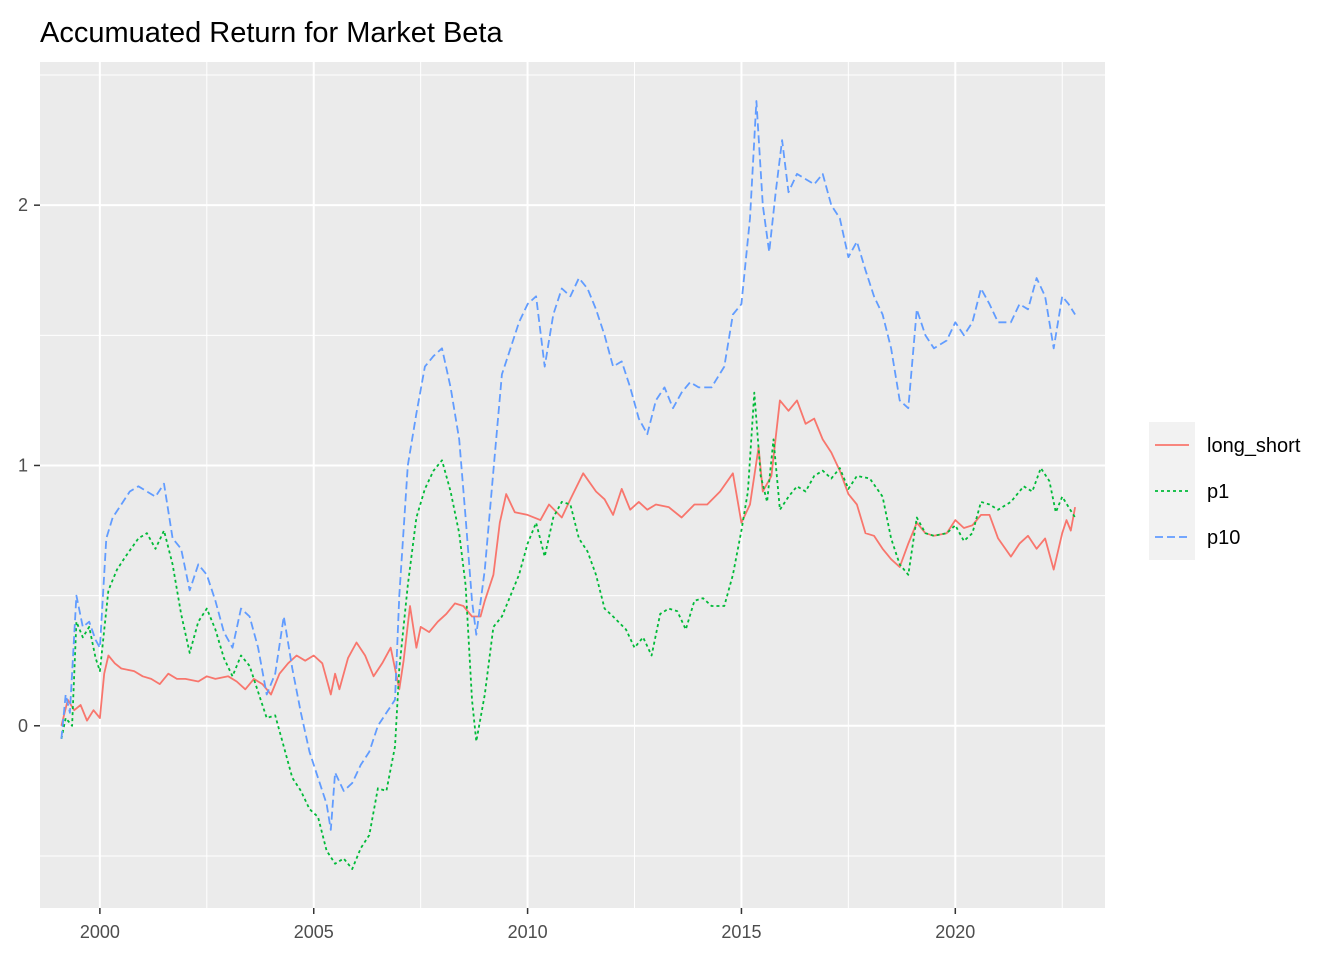 Image resolution: width=1344 pixels, height=965 pixels. Describe the element at coordinates (528, 932) in the screenshot. I see `x-tick-label: 2010` at that location.